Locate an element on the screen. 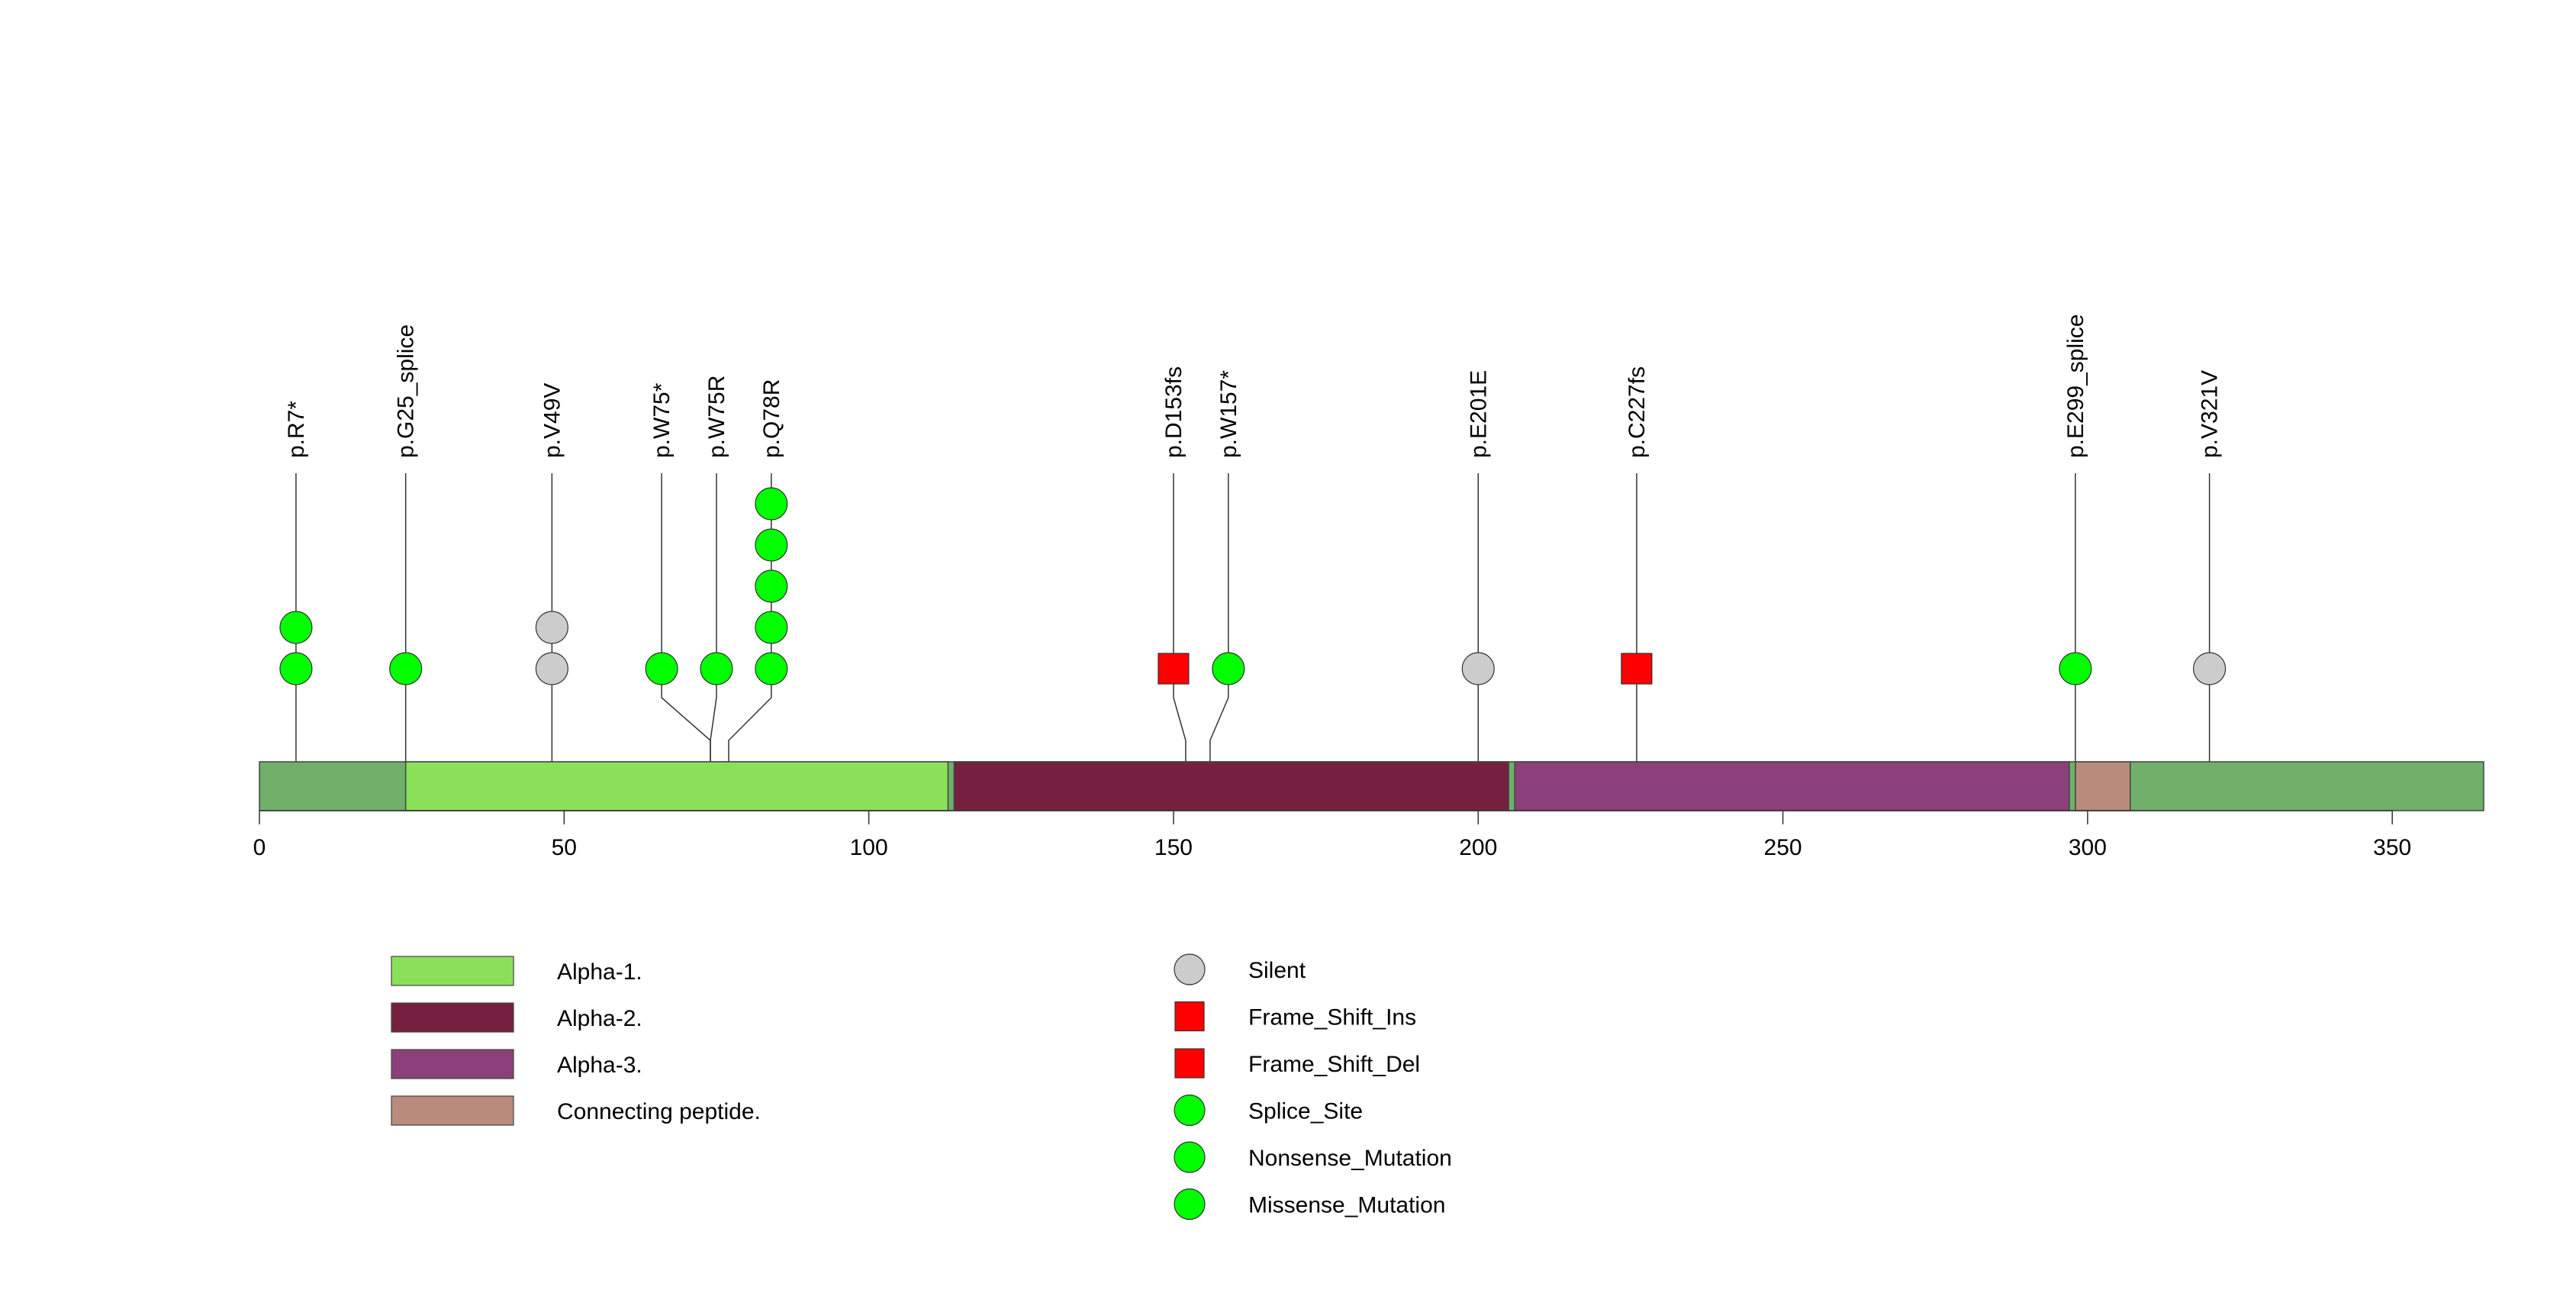 The width and height of the screenshot is (2576, 1290). x-tick-label: 100 is located at coordinates (869, 847).